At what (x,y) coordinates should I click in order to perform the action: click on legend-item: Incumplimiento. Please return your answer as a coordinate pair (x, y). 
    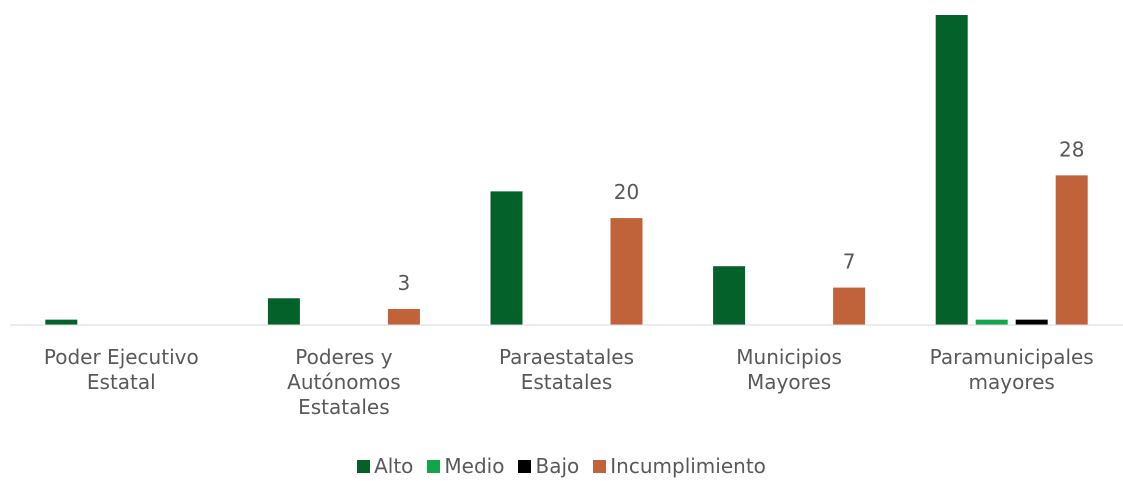
    Looking at the image, I should click on (679, 466).